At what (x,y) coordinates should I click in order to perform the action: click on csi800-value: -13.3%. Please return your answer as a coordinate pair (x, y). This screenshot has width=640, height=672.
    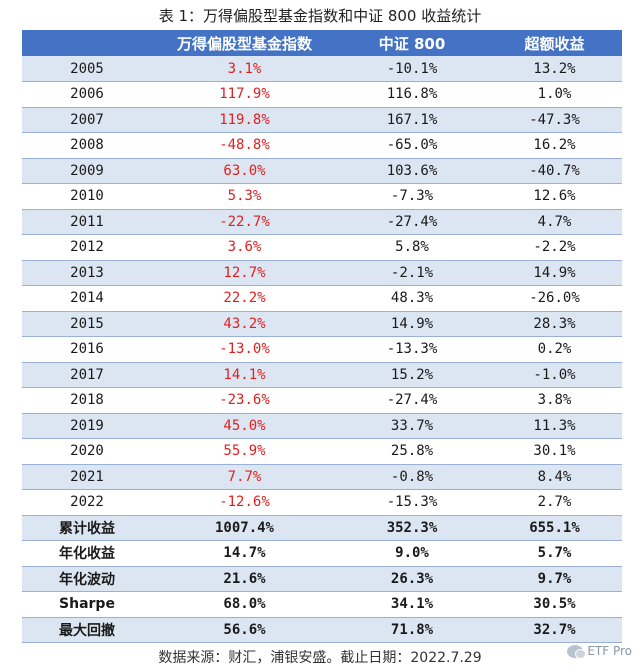
    Looking at the image, I should click on (412, 349).